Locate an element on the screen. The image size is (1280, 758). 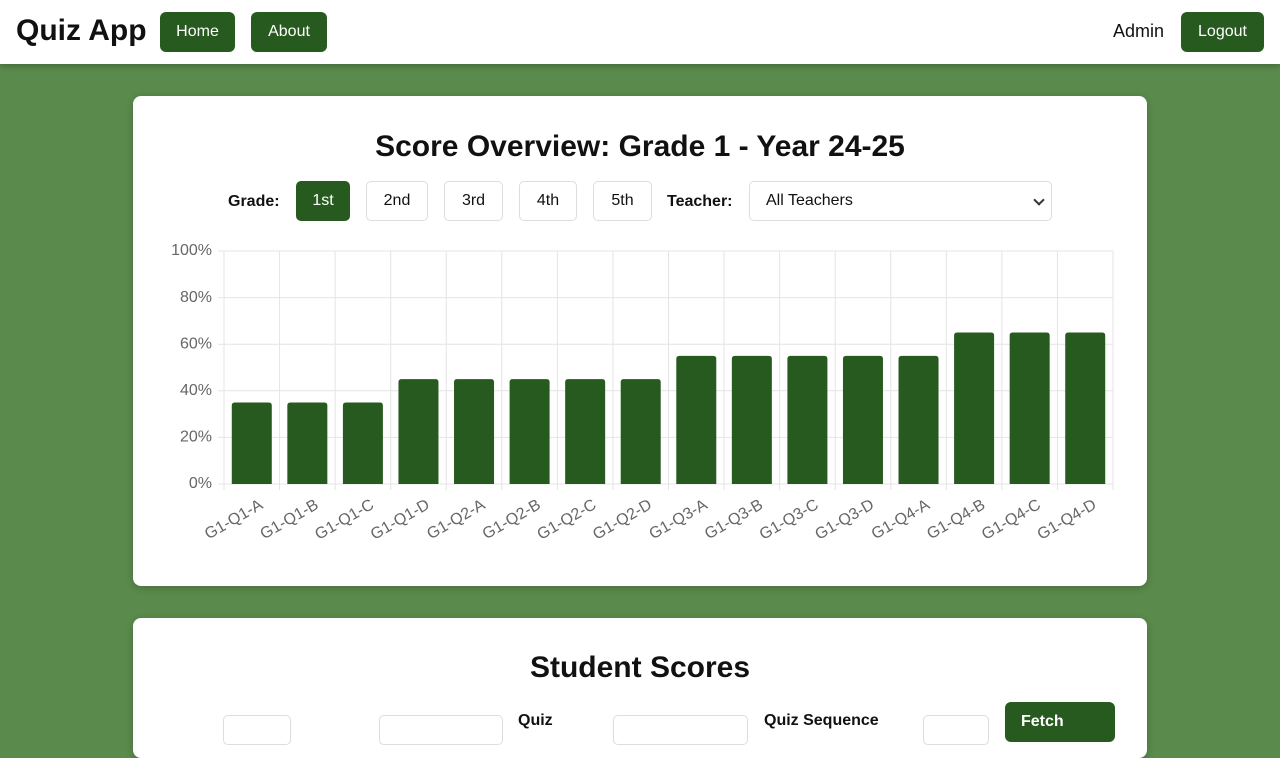
y-tick-label: 40% is located at coordinates (196, 390).